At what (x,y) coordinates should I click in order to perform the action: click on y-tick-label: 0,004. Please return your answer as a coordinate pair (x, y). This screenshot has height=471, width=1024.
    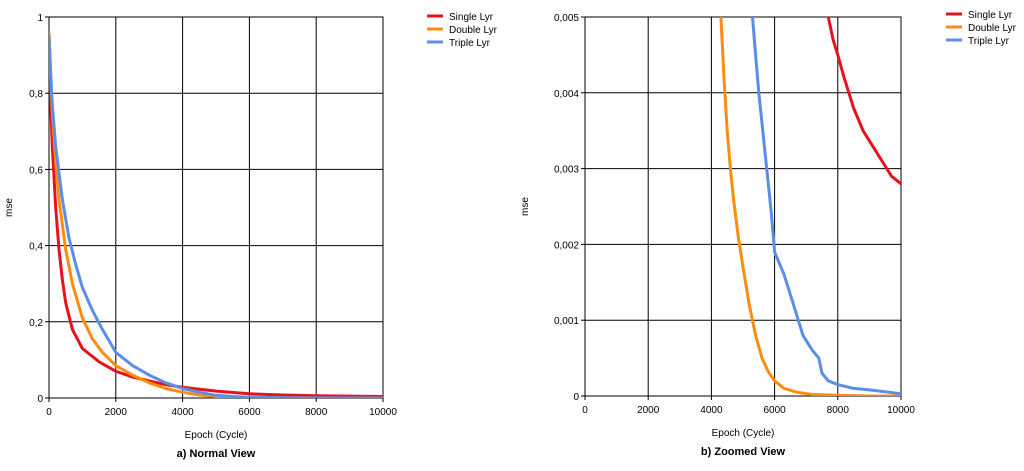
    Looking at the image, I should click on (566, 94).